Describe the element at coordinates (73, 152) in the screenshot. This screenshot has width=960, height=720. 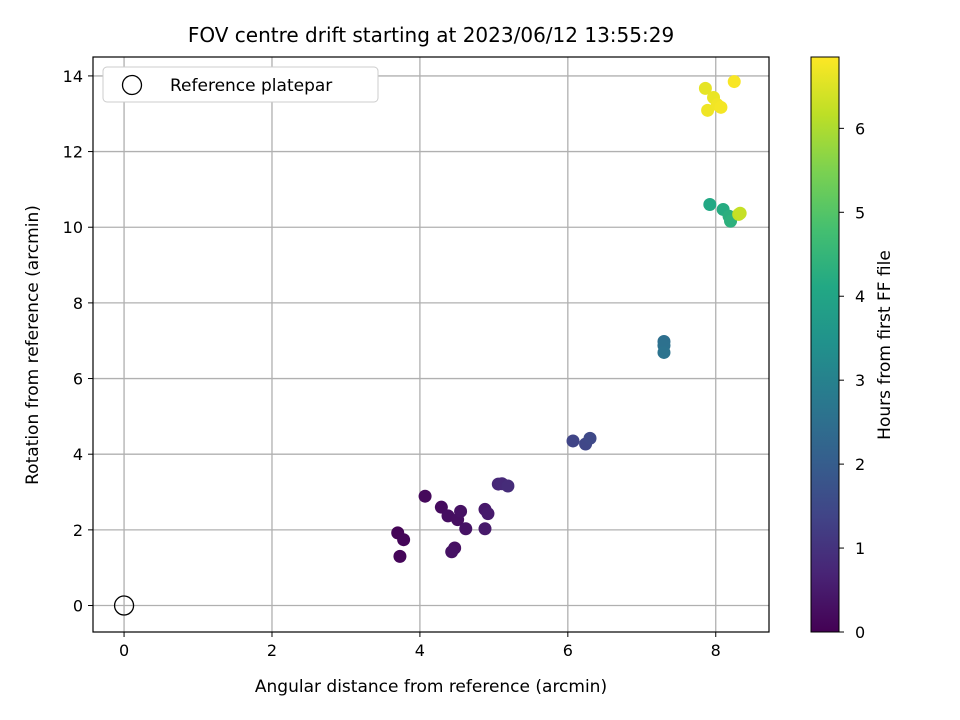
I see `y-tick-label: 12` at that location.